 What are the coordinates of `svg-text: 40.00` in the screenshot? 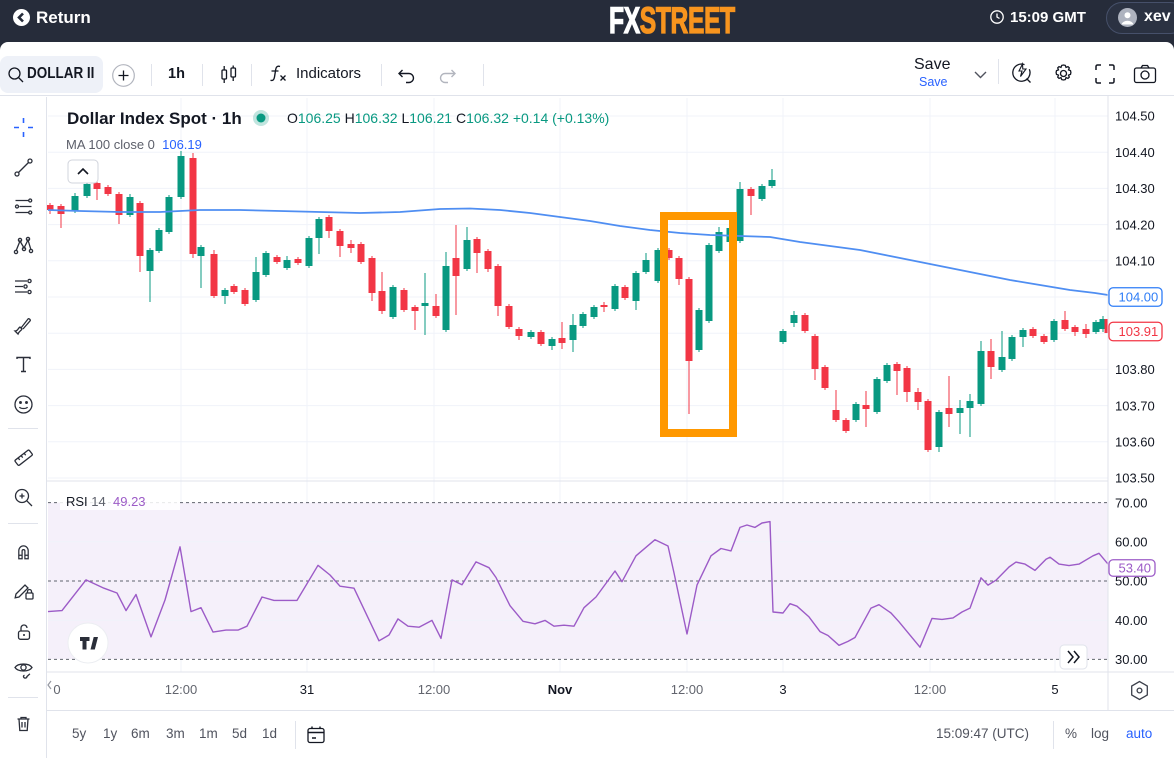 It's located at (1131, 620).